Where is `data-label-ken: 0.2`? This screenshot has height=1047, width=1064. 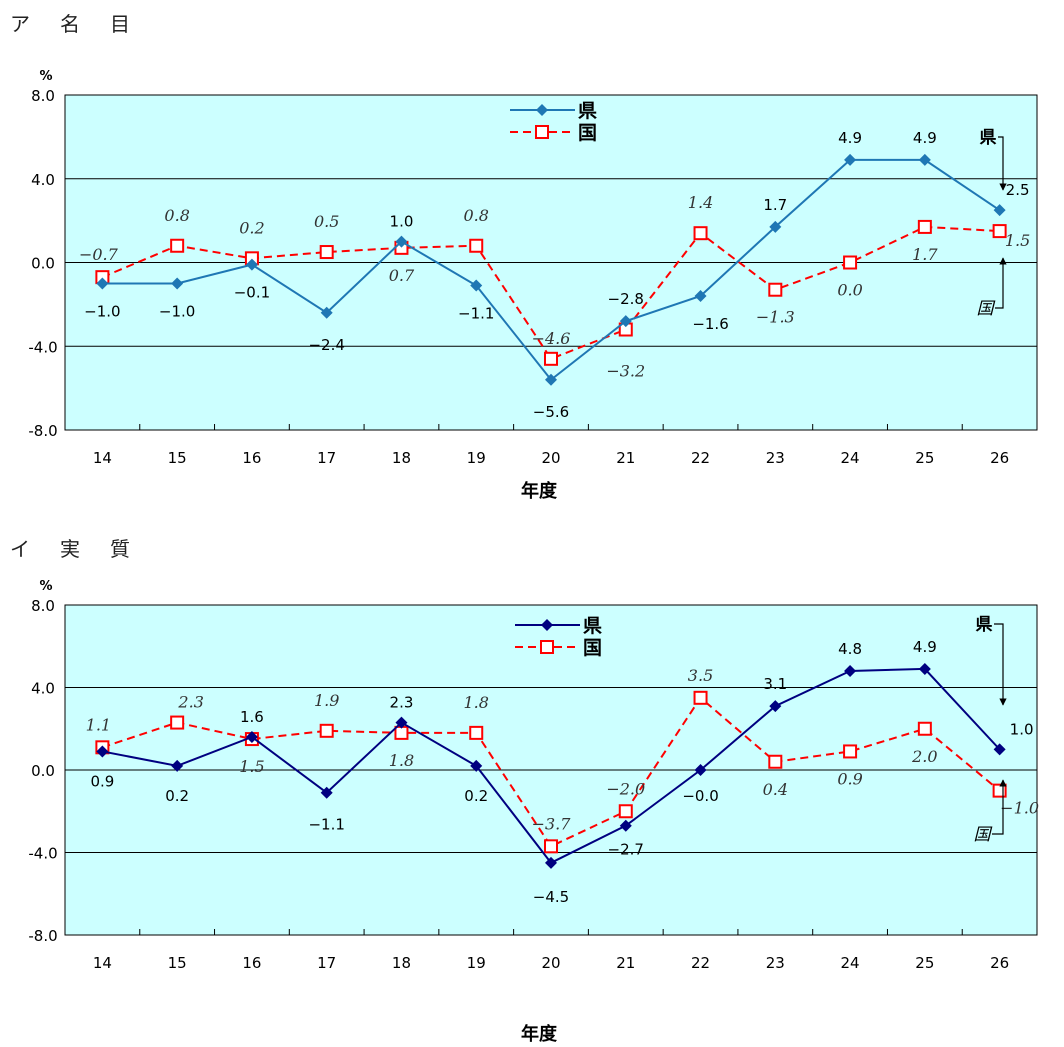 data-label-ken: 0.2 is located at coordinates (476, 796).